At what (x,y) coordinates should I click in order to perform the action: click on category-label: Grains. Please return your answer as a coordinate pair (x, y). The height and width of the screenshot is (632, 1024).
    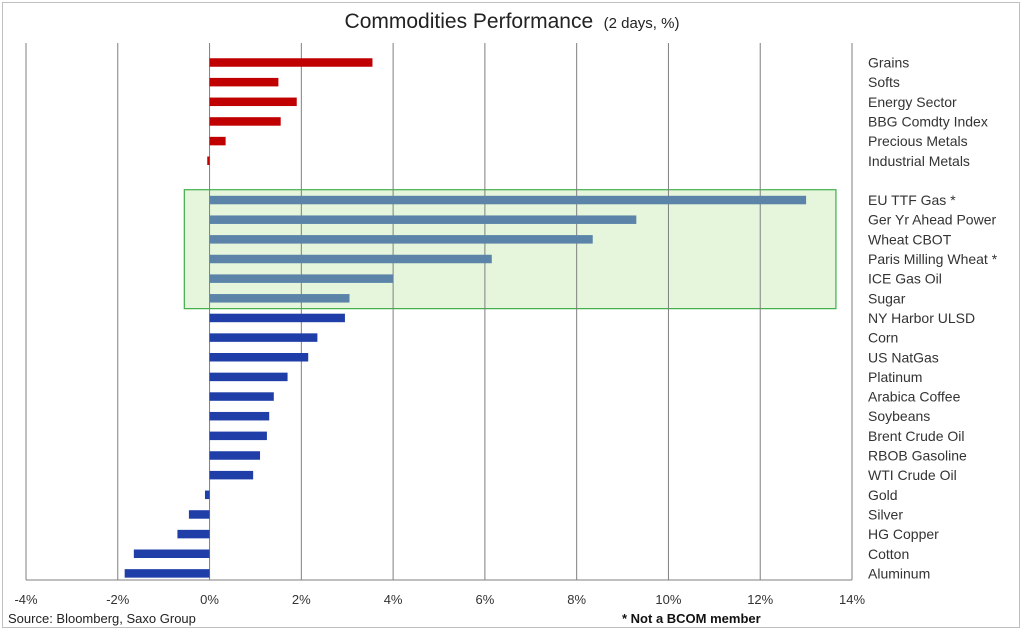
    Looking at the image, I should click on (888, 63).